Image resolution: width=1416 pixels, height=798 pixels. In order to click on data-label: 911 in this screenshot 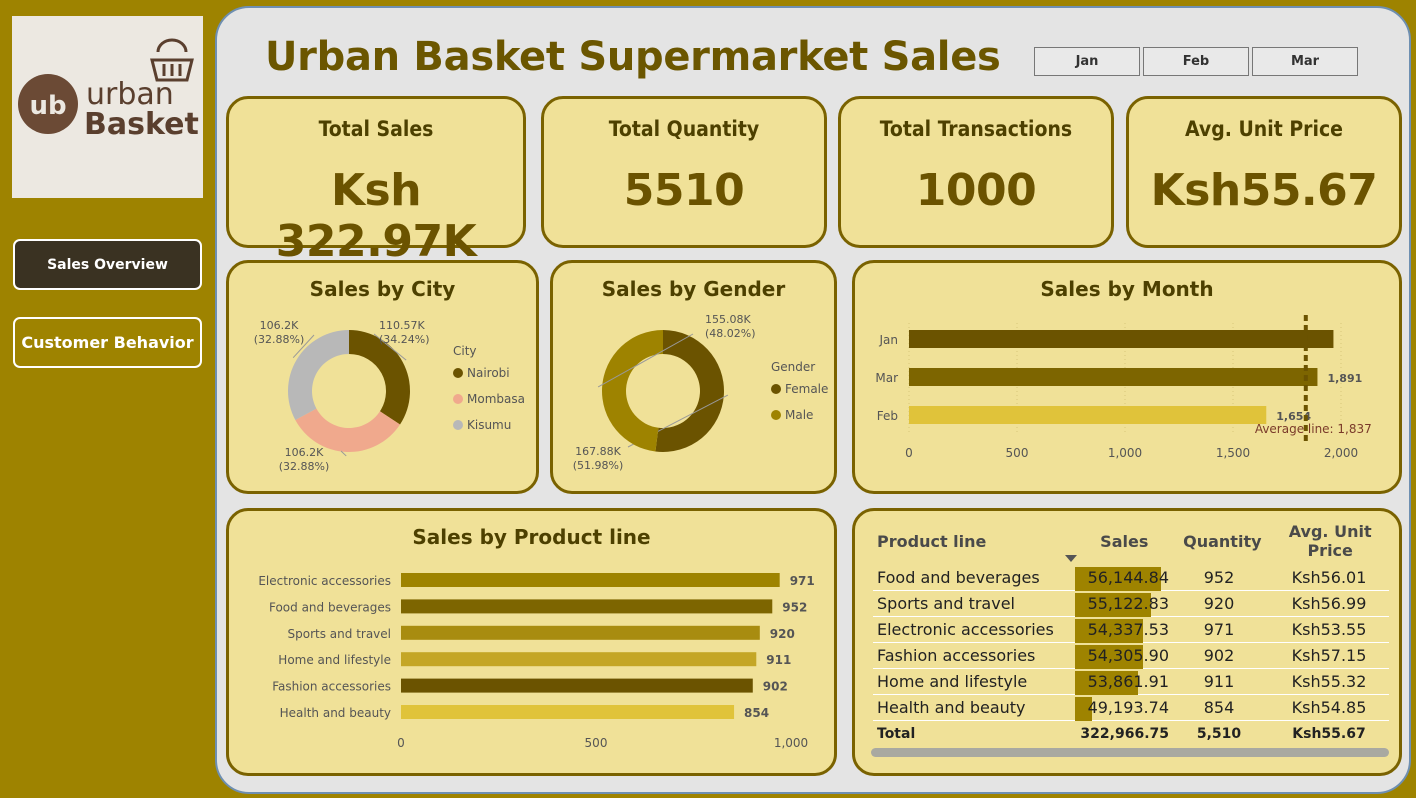, I will do `click(778, 660)`.